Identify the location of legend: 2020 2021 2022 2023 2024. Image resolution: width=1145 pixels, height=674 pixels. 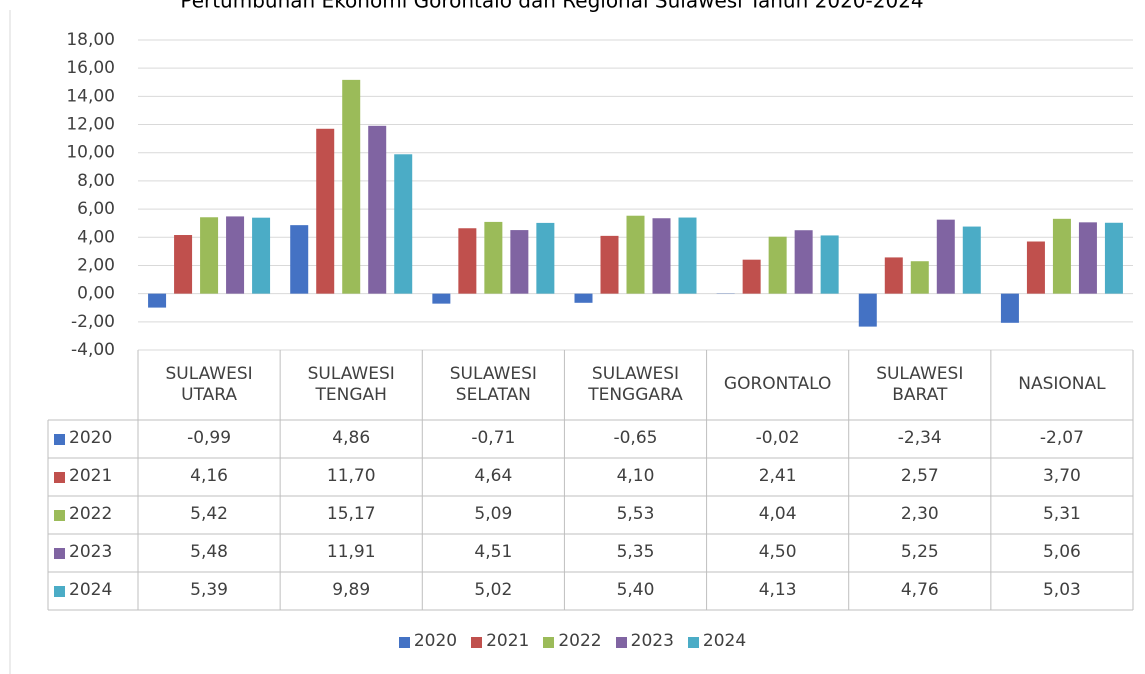
(572, 642).